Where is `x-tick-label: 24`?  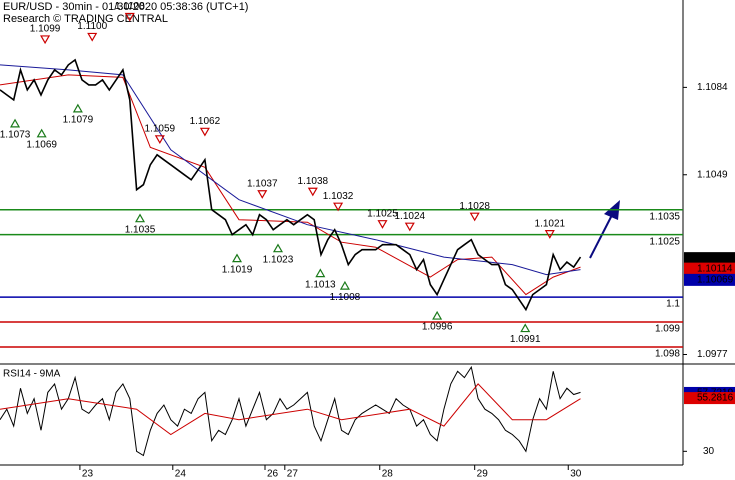
x-tick-label: 24 is located at coordinates (181, 474).